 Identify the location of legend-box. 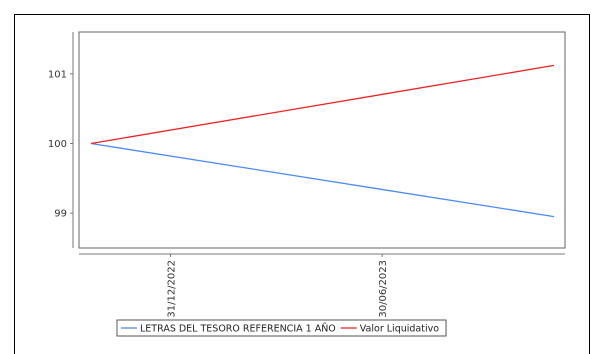
(281, 328).